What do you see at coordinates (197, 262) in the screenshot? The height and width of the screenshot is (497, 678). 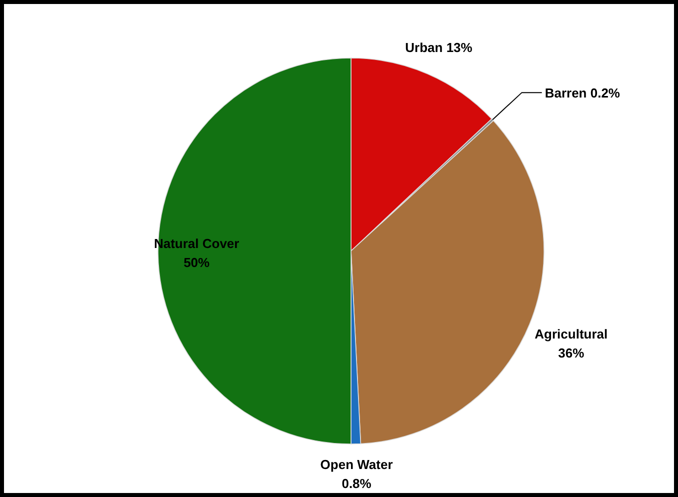 I see `data-label: 50%` at bounding box center [197, 262].